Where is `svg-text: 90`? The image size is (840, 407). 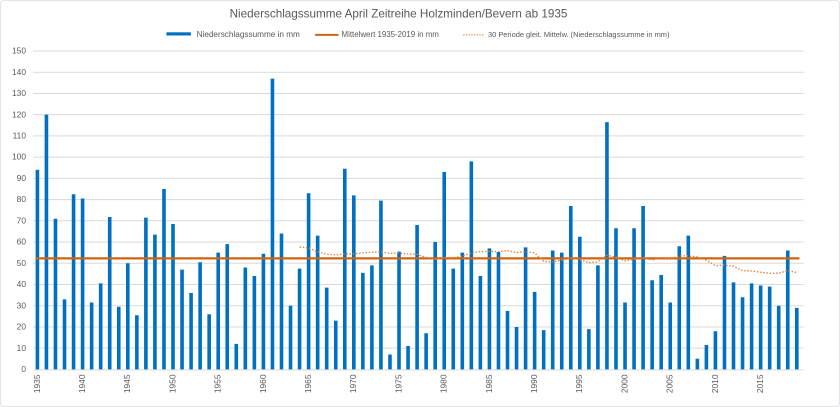 svg-text: 90 is located at coordinates (22, 178).